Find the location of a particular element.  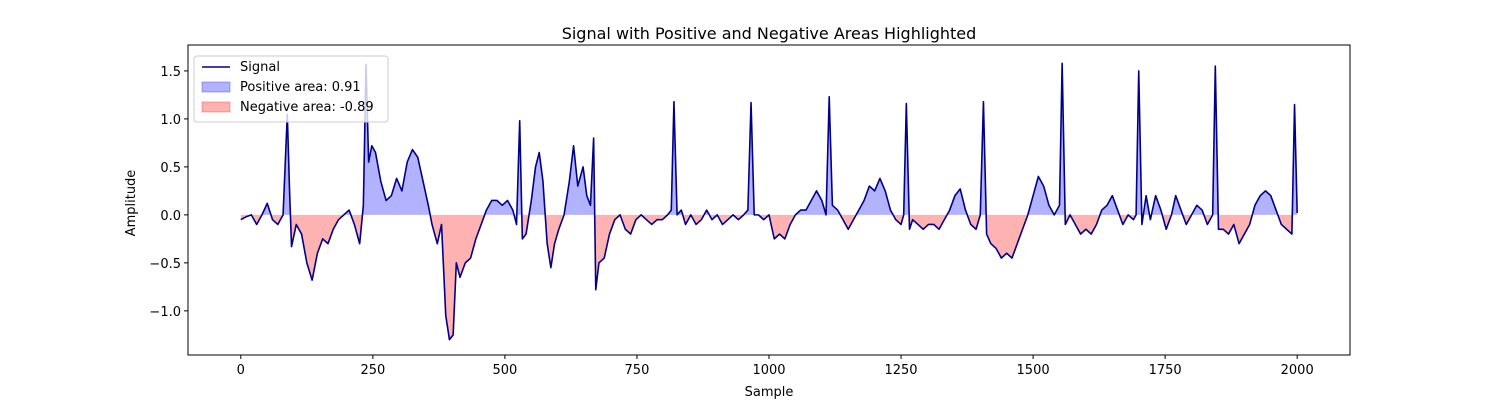

x-tick-label: 750 is located at coordinates (637, 370).